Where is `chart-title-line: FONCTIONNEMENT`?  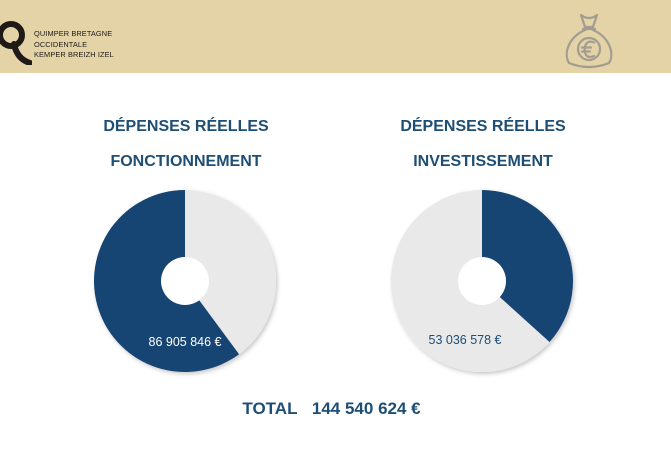 chart-title-line: FONCTIONNEMENT is located at coordinates (186, 161).